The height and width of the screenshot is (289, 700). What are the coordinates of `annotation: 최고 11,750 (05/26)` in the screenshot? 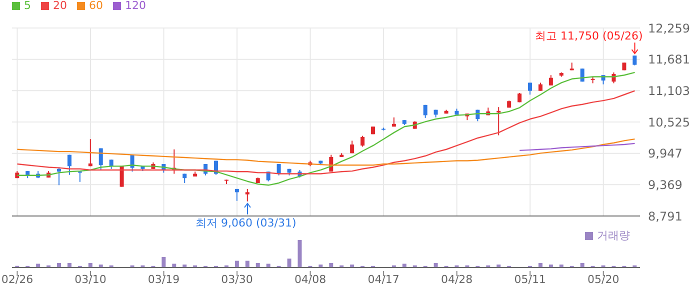 It's located at (589, 36).